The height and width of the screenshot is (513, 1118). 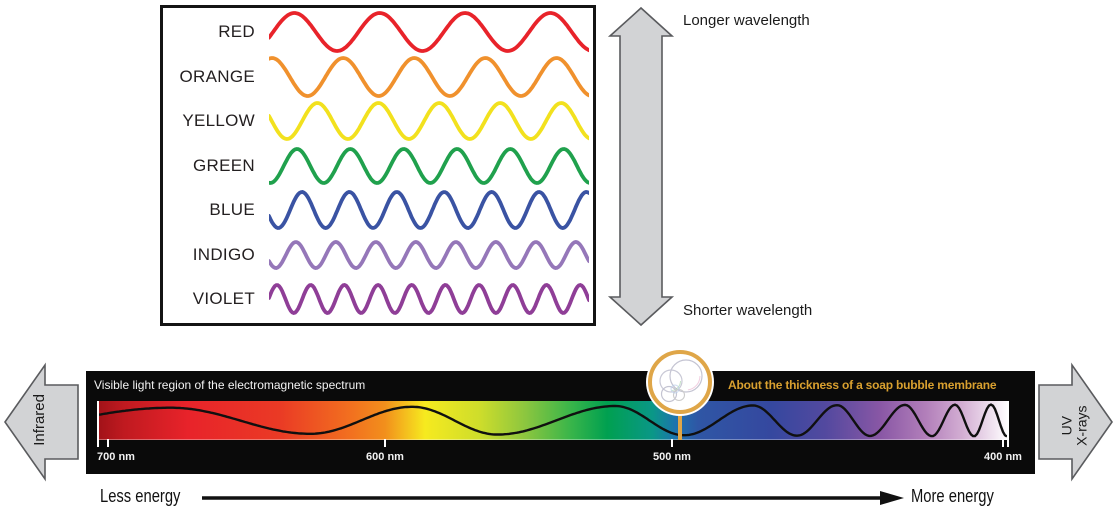 I want to click on wave-color-label: GREEN, so click(x=224, y=165).